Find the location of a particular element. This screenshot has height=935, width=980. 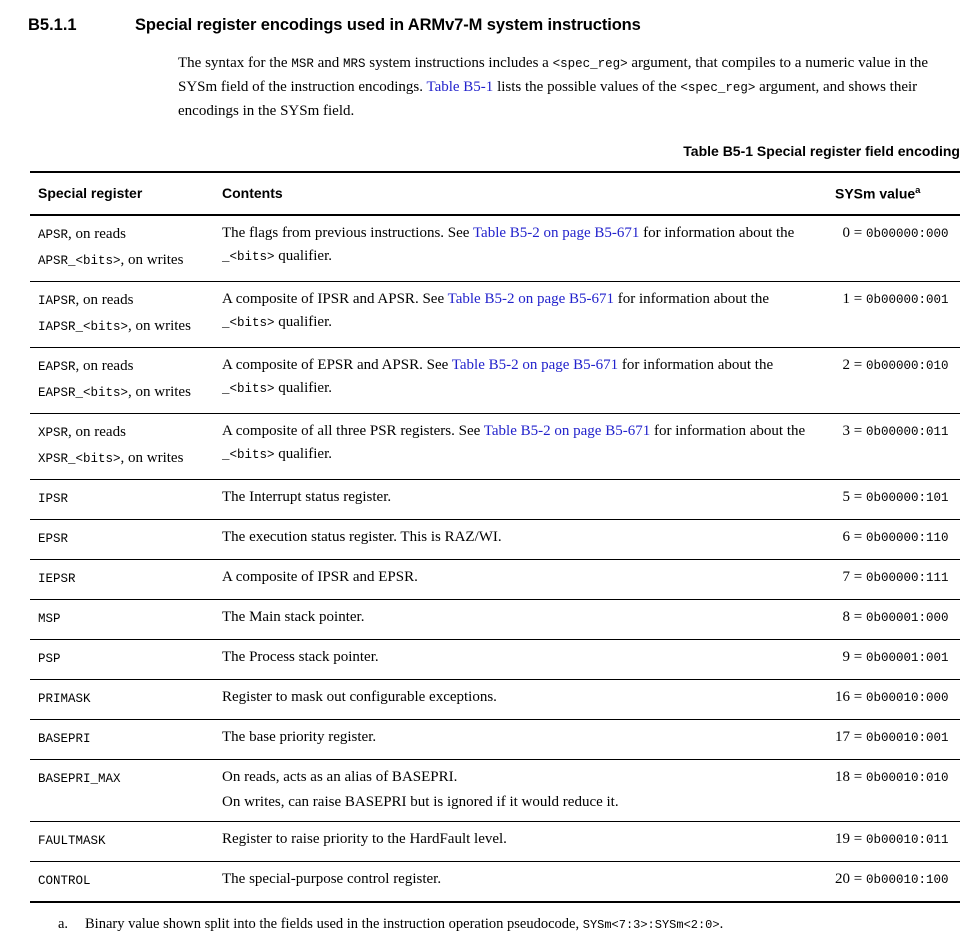

register-cell: PSP is located at coordinates (126, 659).